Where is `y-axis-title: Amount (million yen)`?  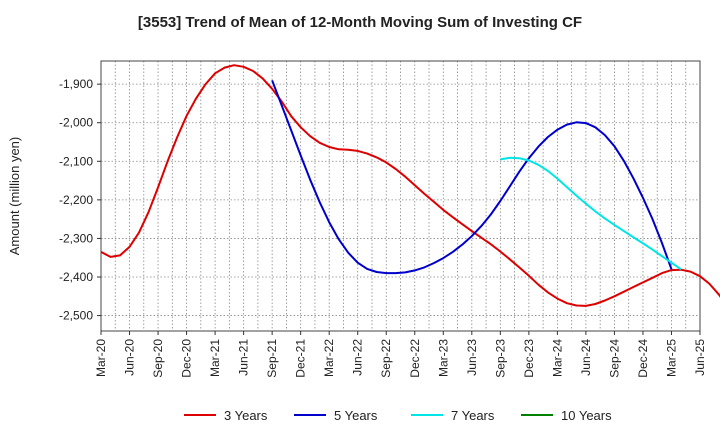 y-axis-title: Amount (million yen) is located at coordinates (14, 196).